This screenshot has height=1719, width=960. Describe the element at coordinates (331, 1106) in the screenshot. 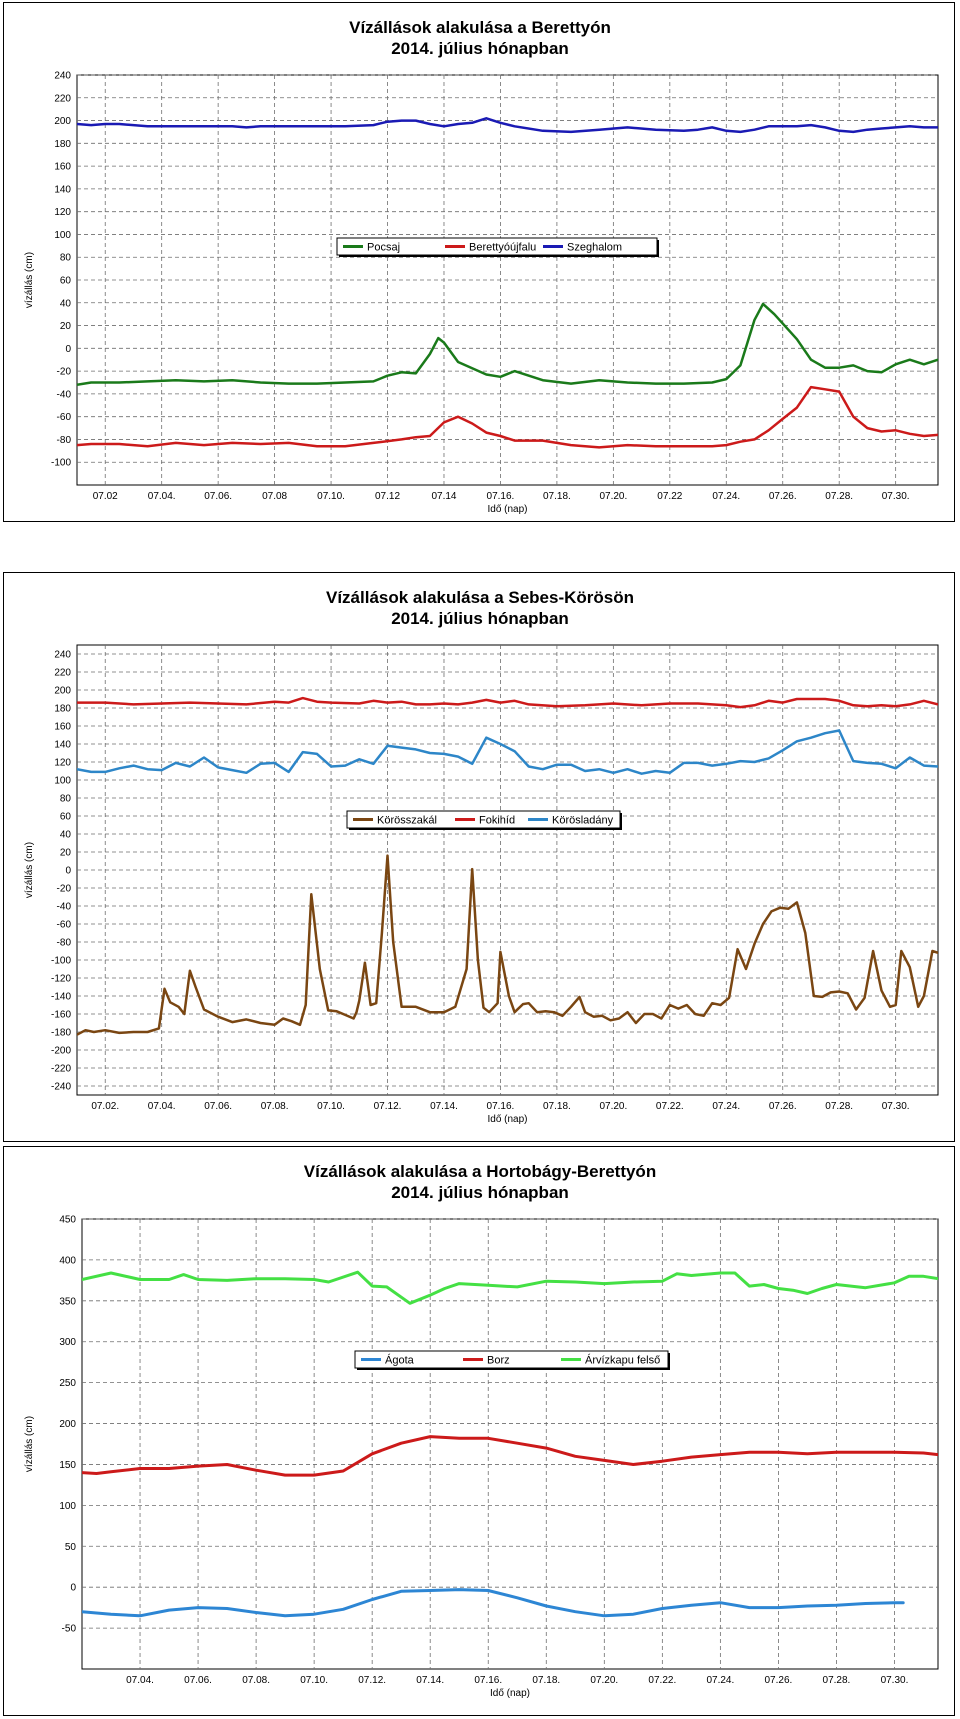

I see `x-tick-label: 07.10.` at that location.